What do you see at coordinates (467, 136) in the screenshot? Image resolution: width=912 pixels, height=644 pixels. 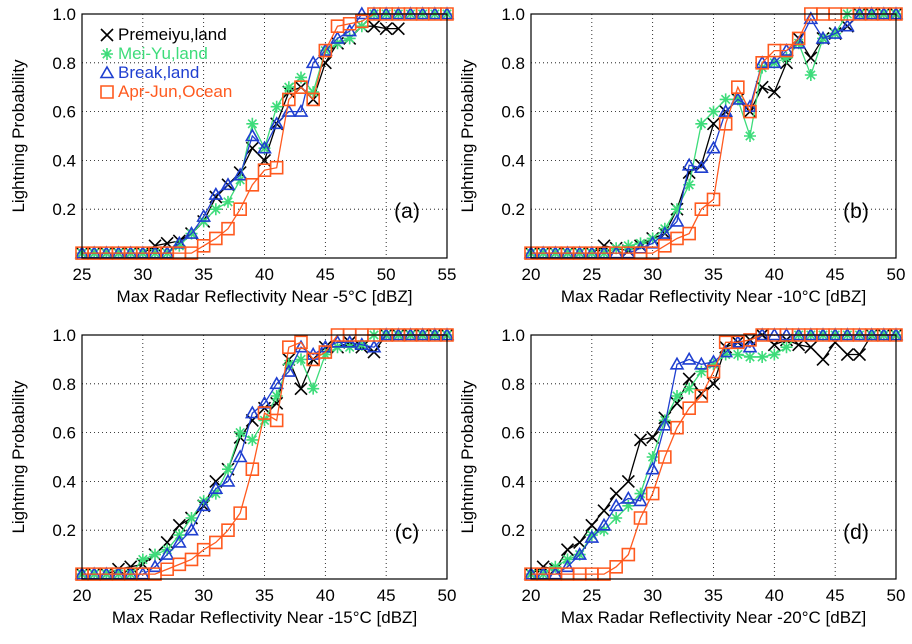 I see `y-axis-label: Lightning Probability` at bounding box center [467, 136].